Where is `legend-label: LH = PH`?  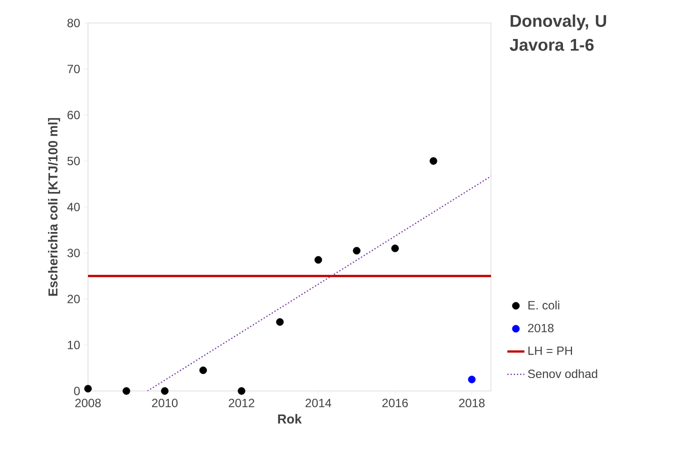
legend-label: LH = PH is located at coordinates (550, 350).